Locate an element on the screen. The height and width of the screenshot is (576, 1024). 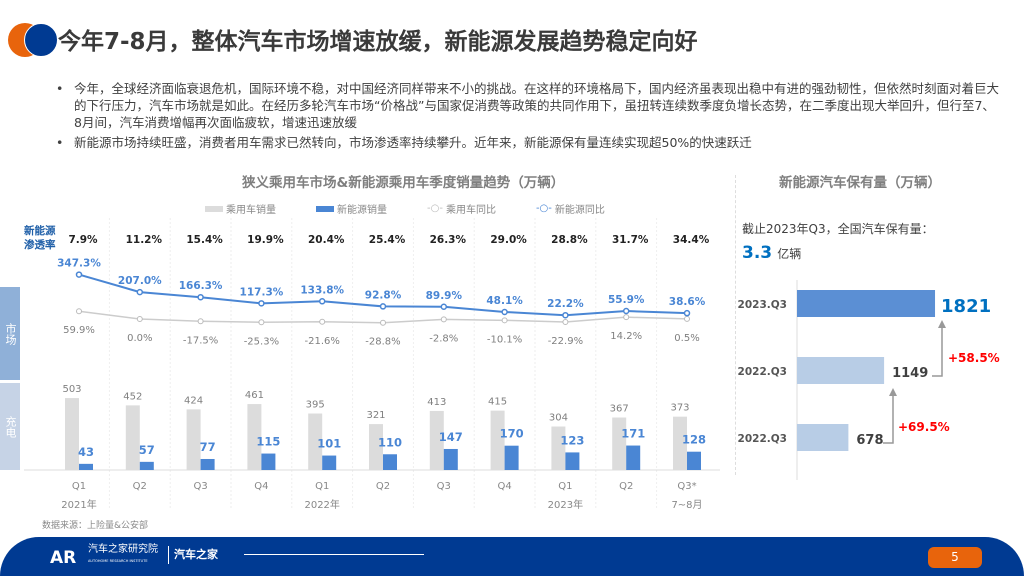
divider is located at coordinates (735, 325).